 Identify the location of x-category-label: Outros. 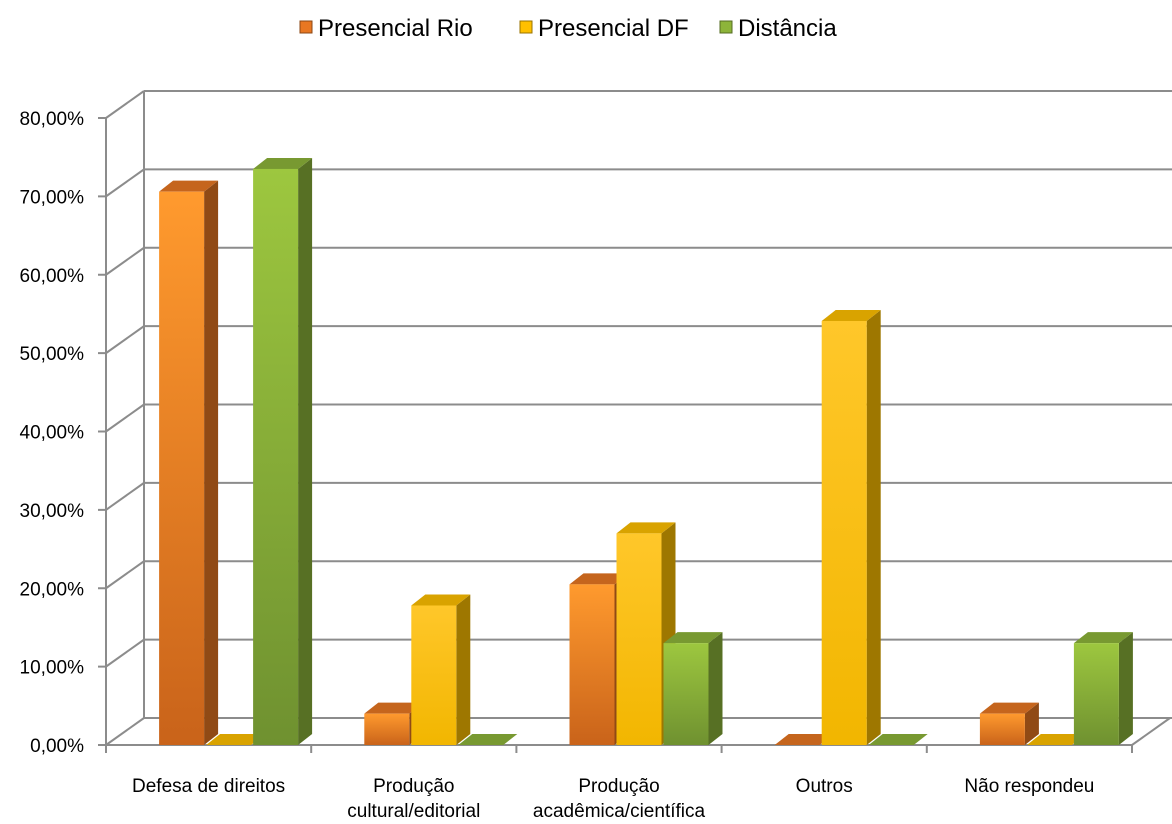
(824, 786).